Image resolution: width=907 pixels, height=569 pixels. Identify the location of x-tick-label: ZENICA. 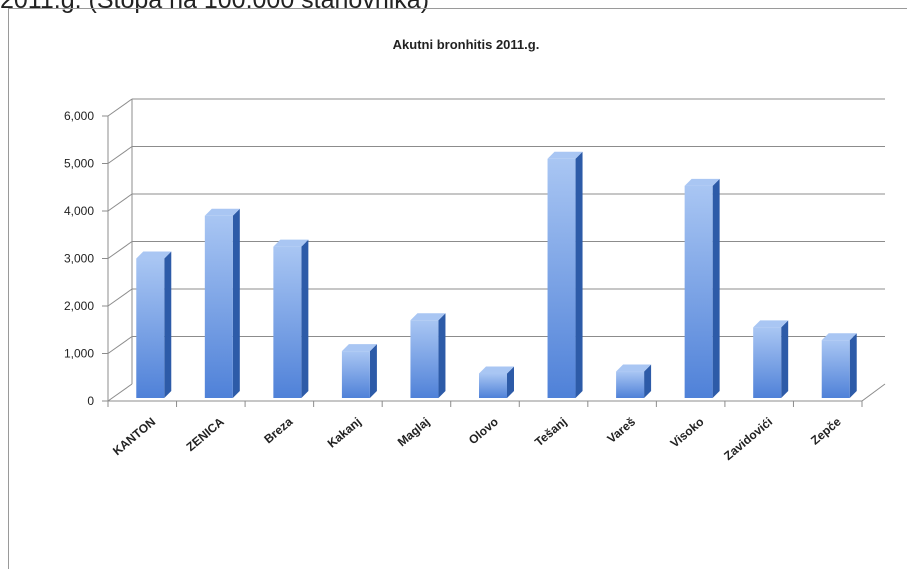
(205, 434).